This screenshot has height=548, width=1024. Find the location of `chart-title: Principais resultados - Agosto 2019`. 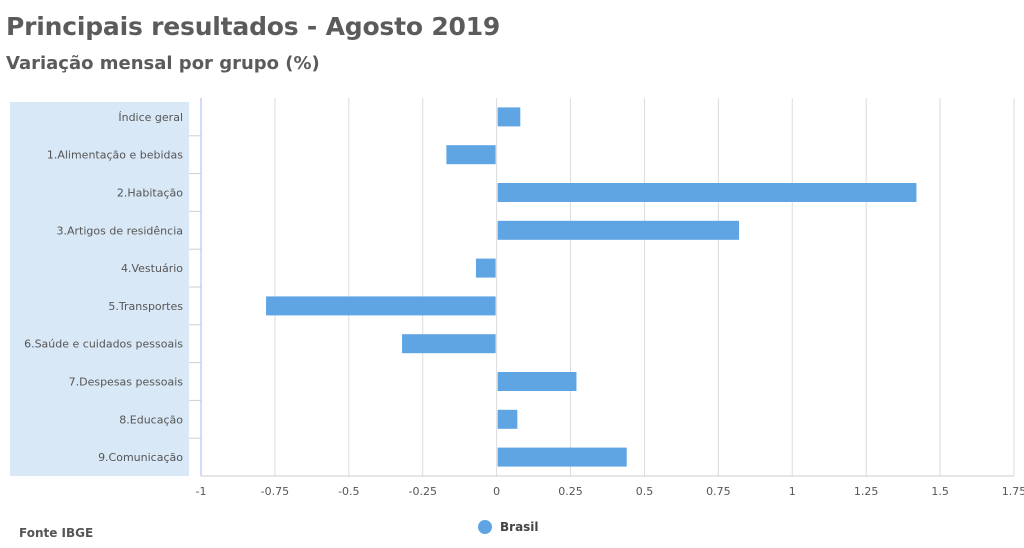

chart-title: Principais resultados - Agosto 2019 is located at coordinates (253, 26).